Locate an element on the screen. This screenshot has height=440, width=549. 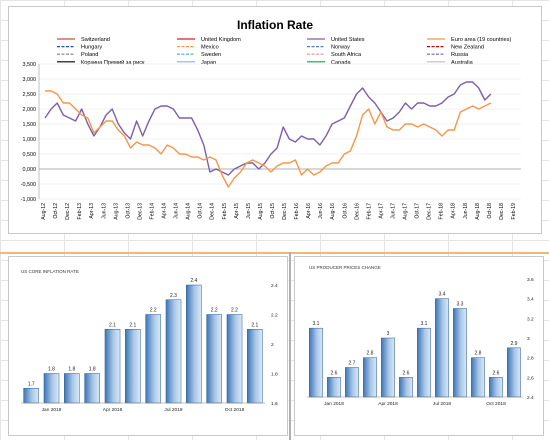
y-tick-label: 1.6 is located at coordinates (274, 404).